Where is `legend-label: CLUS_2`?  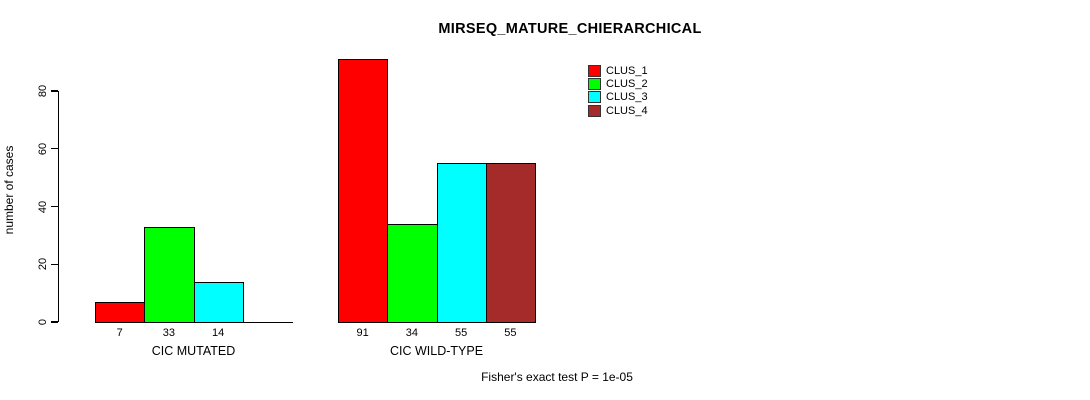
legend-label: CLUS_2 is located at coordinates (627, 83).